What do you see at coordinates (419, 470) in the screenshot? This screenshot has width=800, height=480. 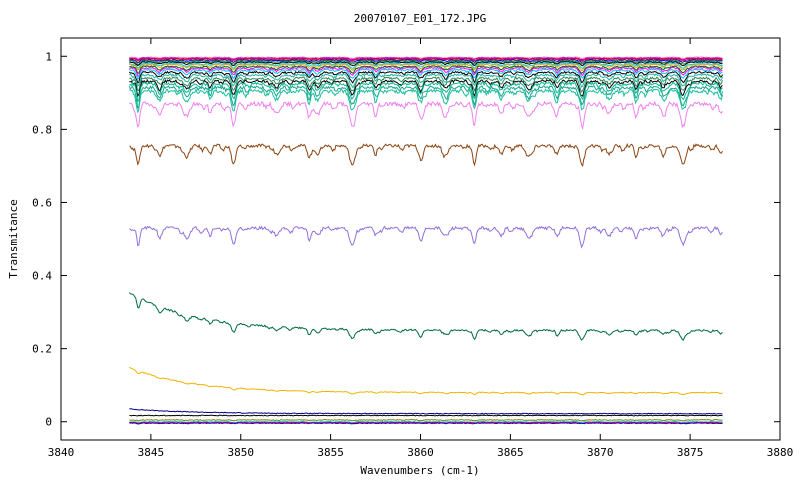 I see `x-axis-label: Wavenumbers (cm-1)` at bounding box center [419, 470].